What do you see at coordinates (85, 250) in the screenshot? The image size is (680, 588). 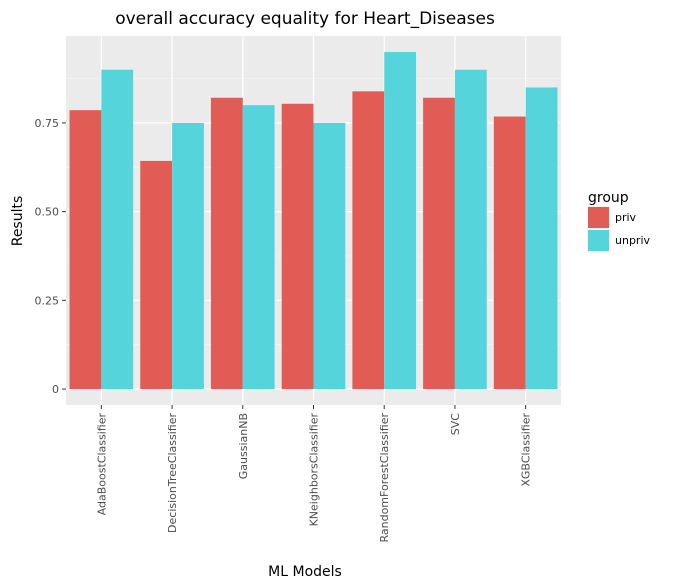 I see `bar-priv-AdaBoostClassifier` at bounding box center [85, 250].